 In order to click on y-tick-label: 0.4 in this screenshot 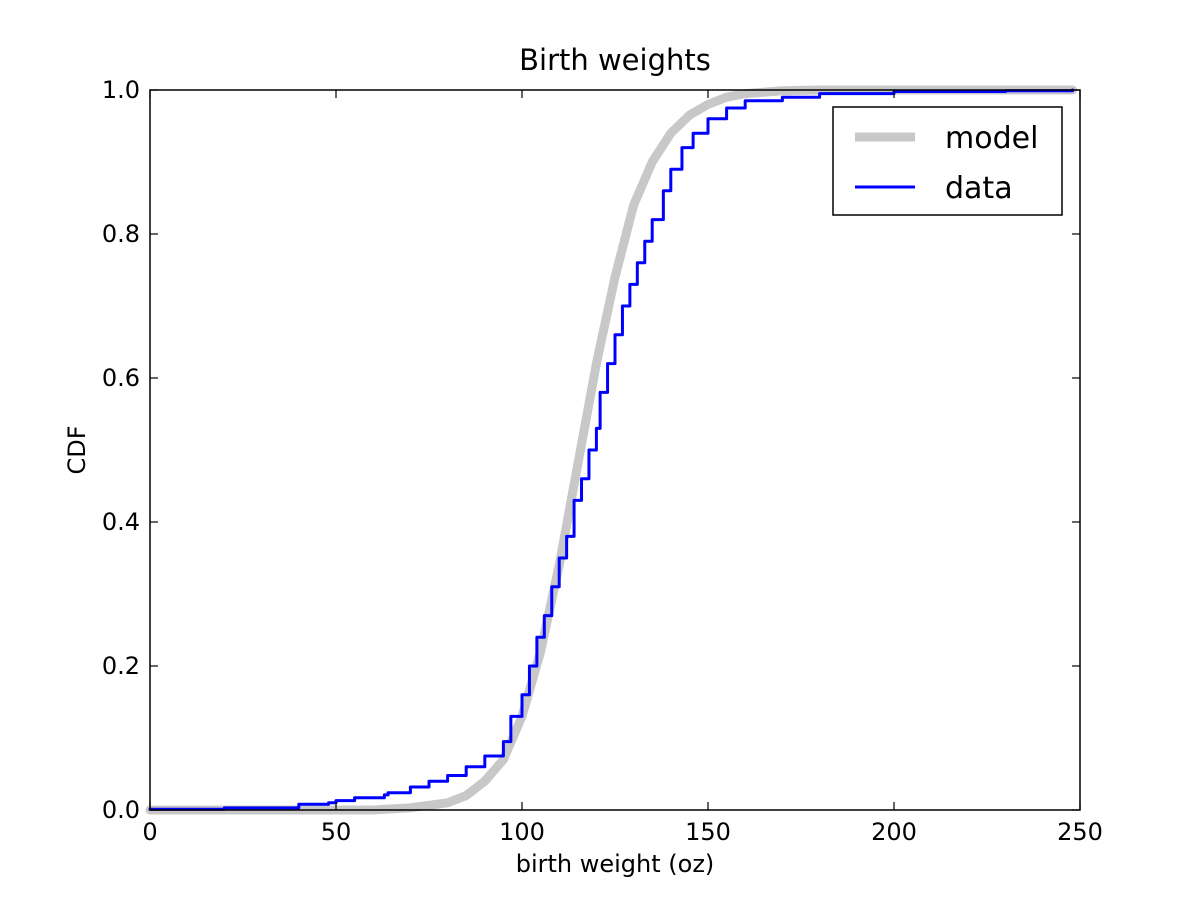, I will do `click(121, 522)`.